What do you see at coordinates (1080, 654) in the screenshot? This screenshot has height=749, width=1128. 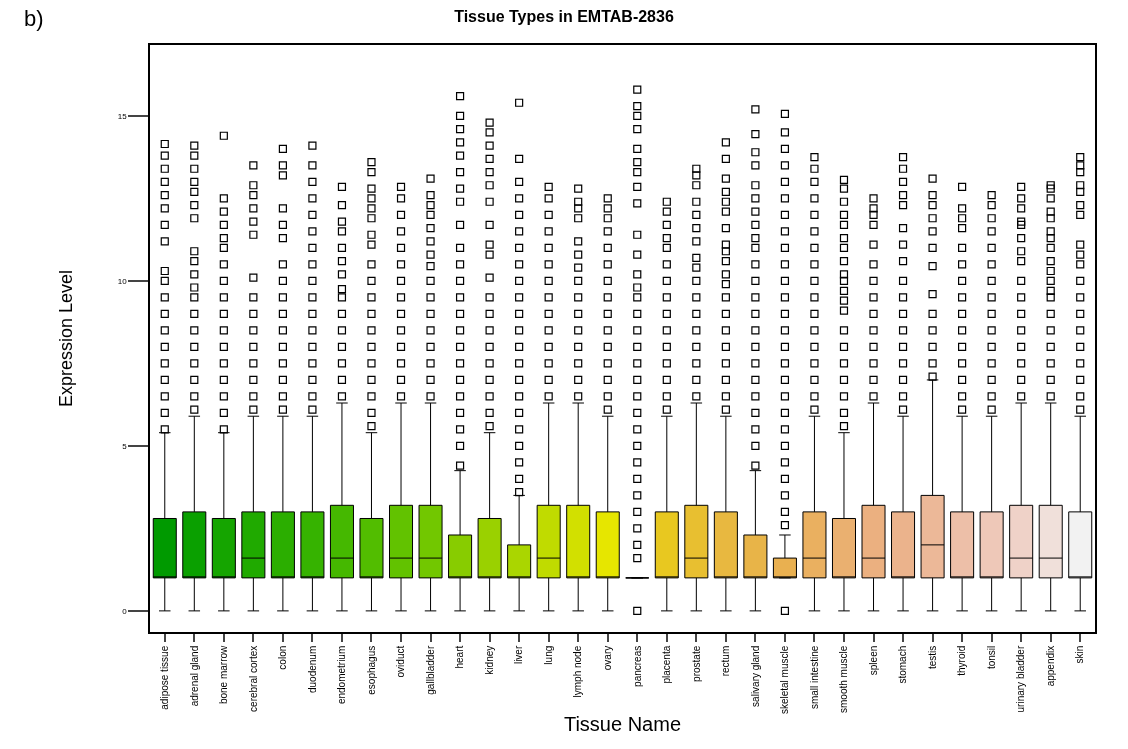 I see `x-tick-label: skin` at bounding box center [1080, 654].